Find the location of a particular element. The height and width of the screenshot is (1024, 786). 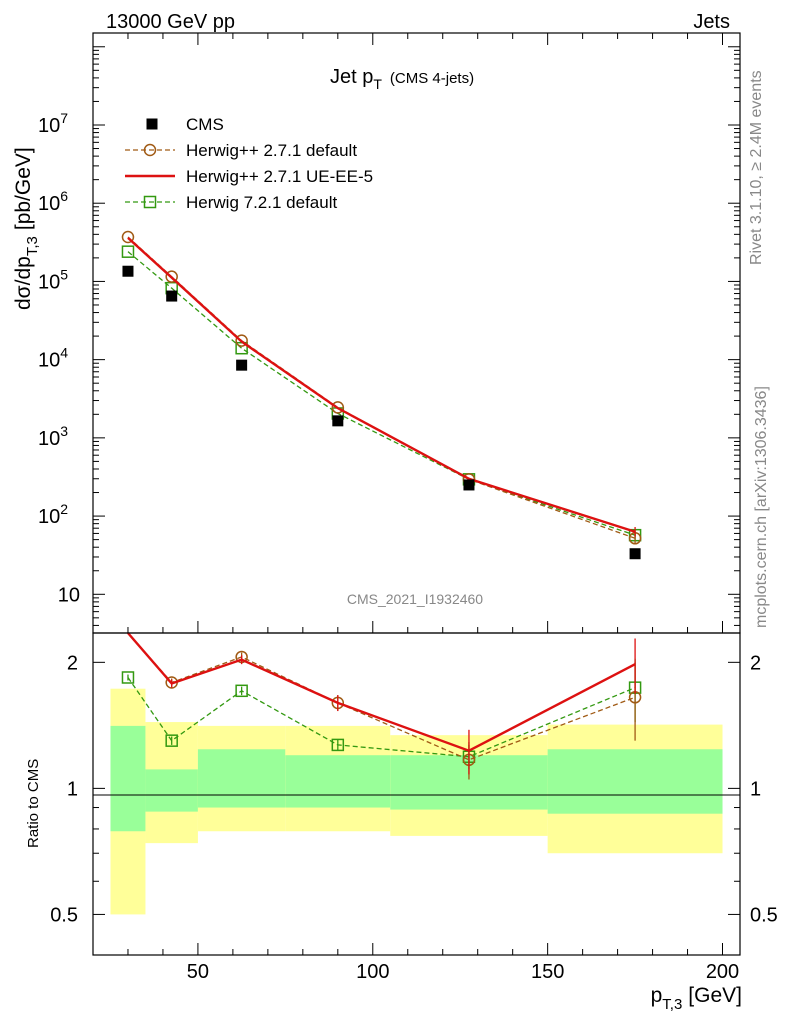

y-tick-label: 10³ is located at coordinates (53, 436).